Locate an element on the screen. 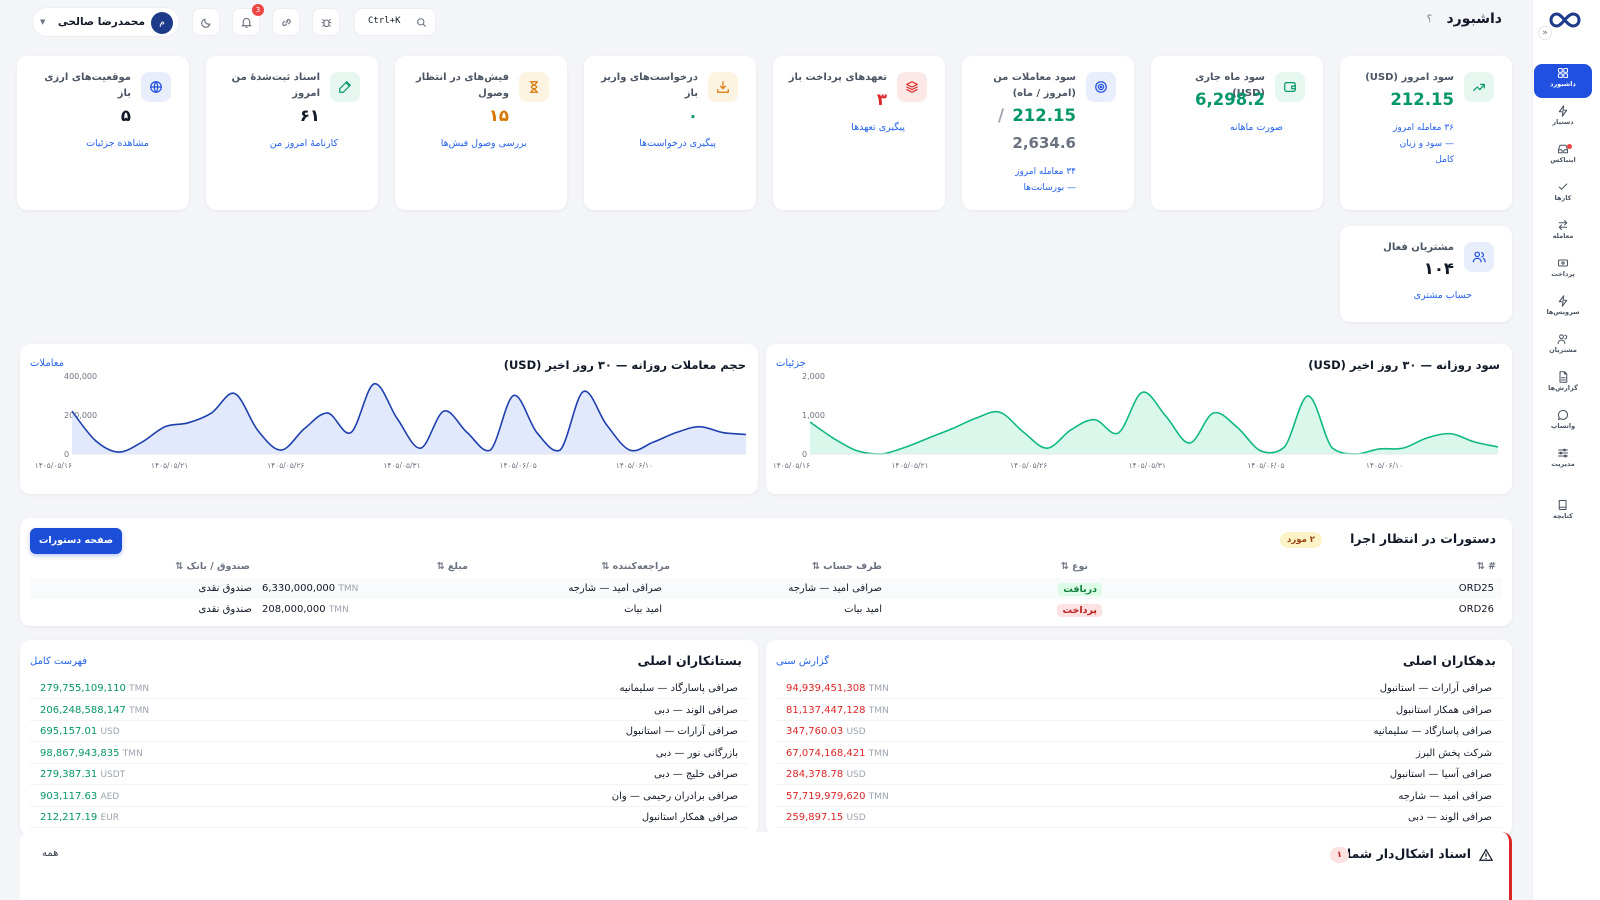  x-tick-label: ۱۴۰۵/۰۵/۳۱ is located at coordinates (1147, 465).